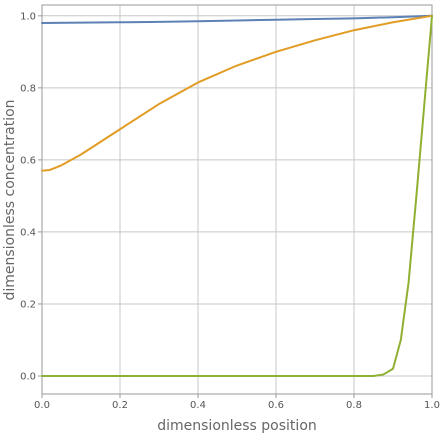 Image resolution: width=440 pixels, height=440 pixels. What do you see at coordinates (28, 376) in the screenshot?
I see `y-tick-label: 0.0` at bounding box center [28, 376].